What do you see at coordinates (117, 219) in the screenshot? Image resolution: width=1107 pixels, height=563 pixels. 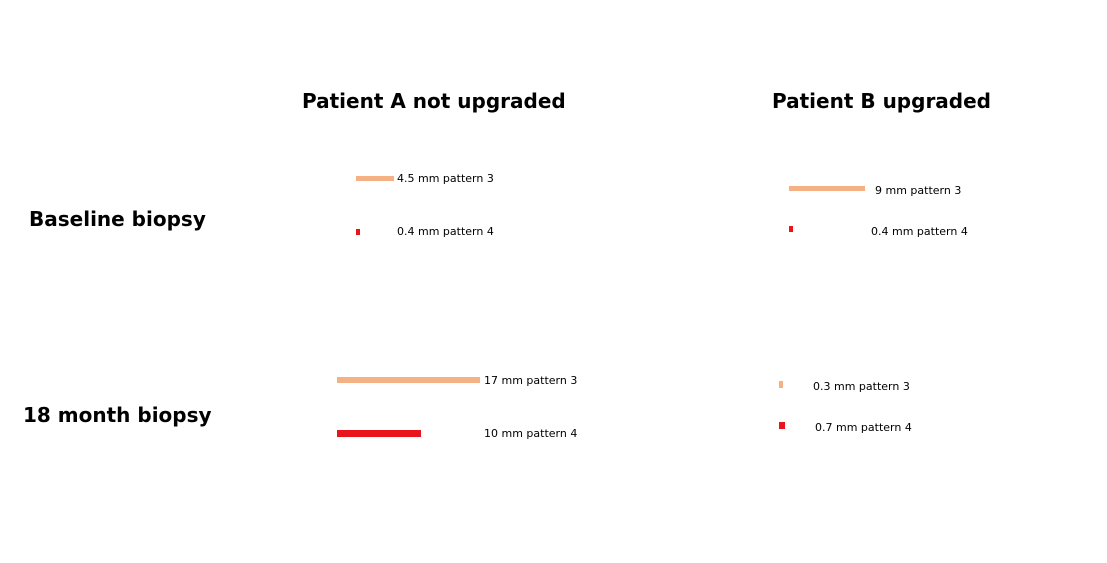 I see `row-heading-baseline: Baseline biopsy` at bounding box center [117, 219].